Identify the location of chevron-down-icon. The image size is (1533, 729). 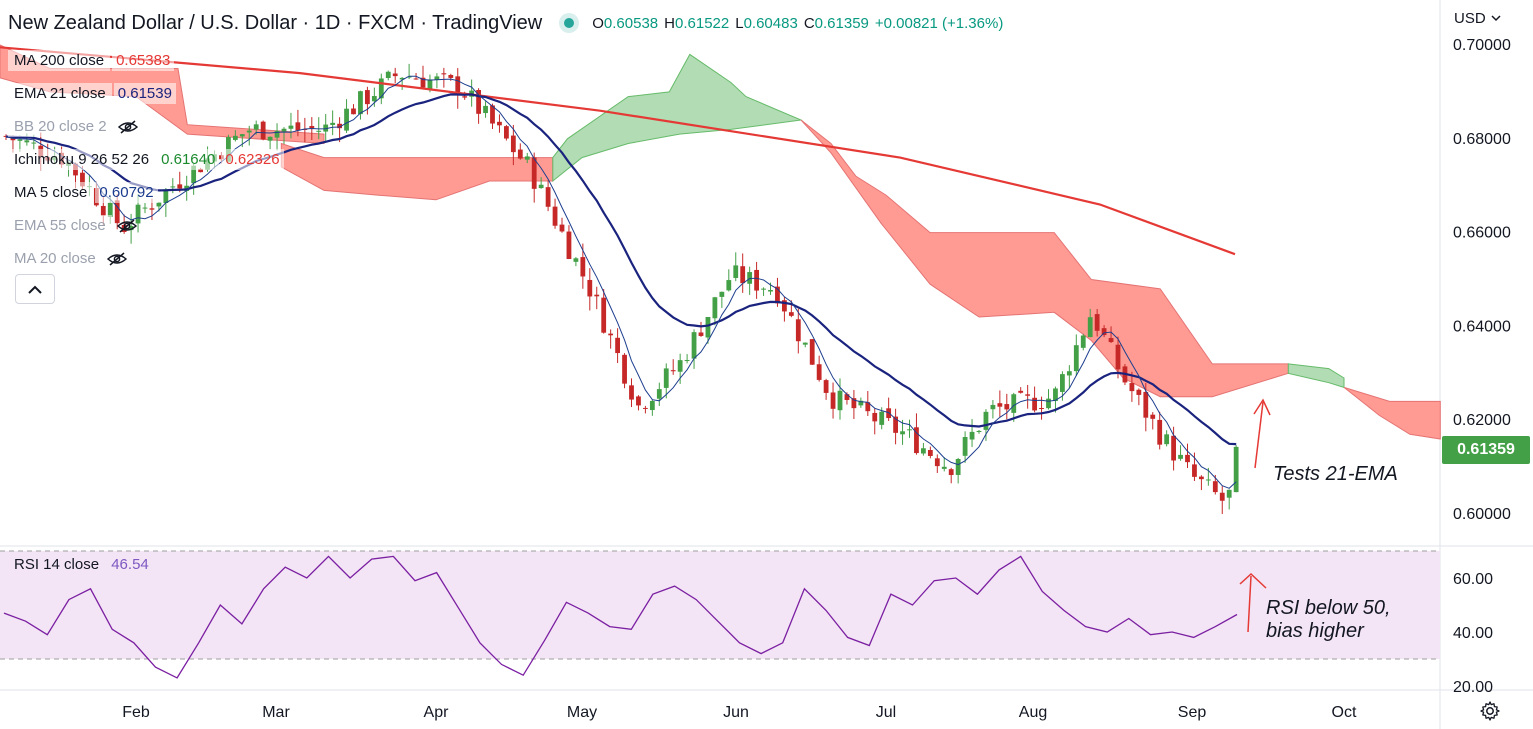
(1496, 18).